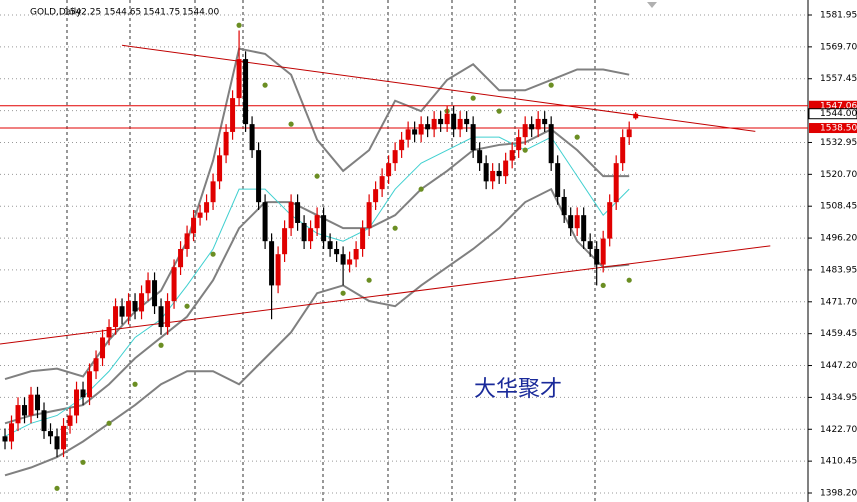  What do you see at coordinates (838, 302) in the screenshot?
I see `y-tick-label: 1471.70` at bounding box center [838, 302].